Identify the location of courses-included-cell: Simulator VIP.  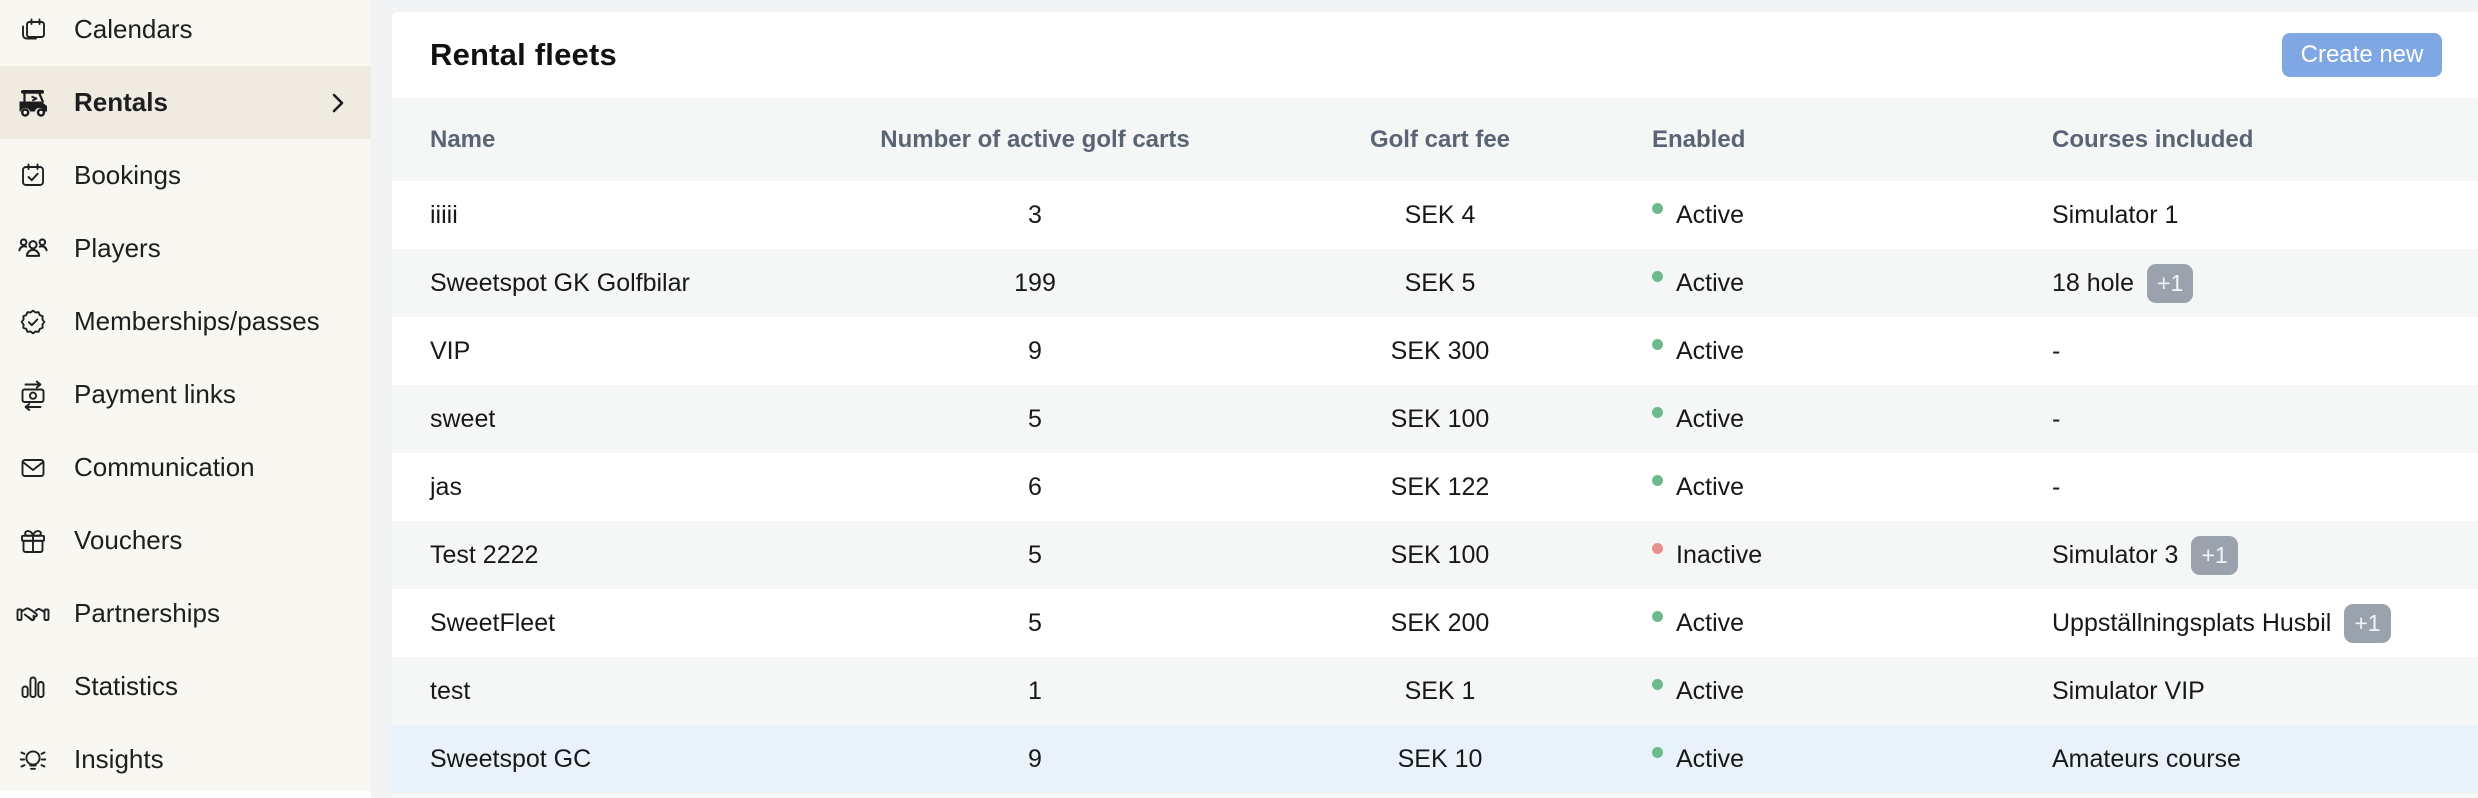
(2250, 691).